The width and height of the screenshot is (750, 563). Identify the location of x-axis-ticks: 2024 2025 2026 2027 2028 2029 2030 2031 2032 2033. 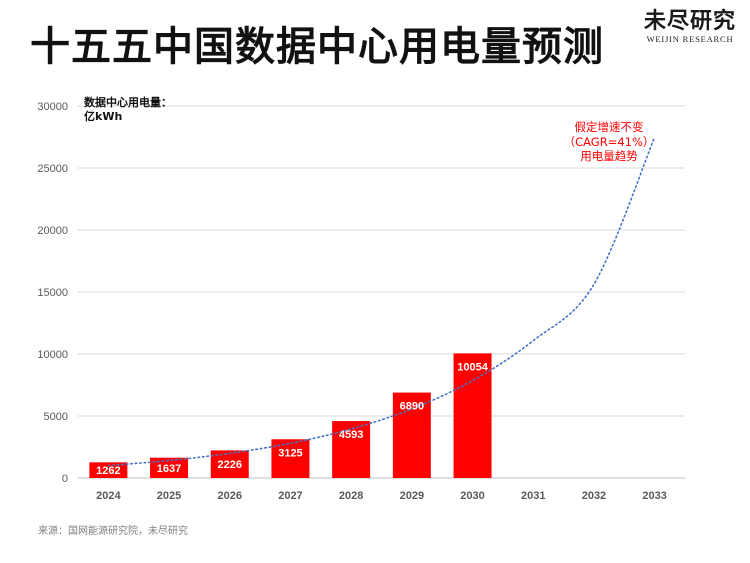
(381, 496).